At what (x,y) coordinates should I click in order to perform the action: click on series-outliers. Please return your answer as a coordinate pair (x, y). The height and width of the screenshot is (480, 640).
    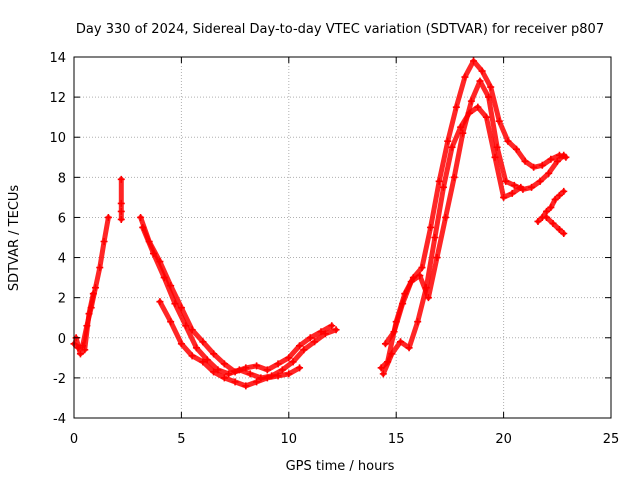
    Looking at the image, I should click on (121, 199).